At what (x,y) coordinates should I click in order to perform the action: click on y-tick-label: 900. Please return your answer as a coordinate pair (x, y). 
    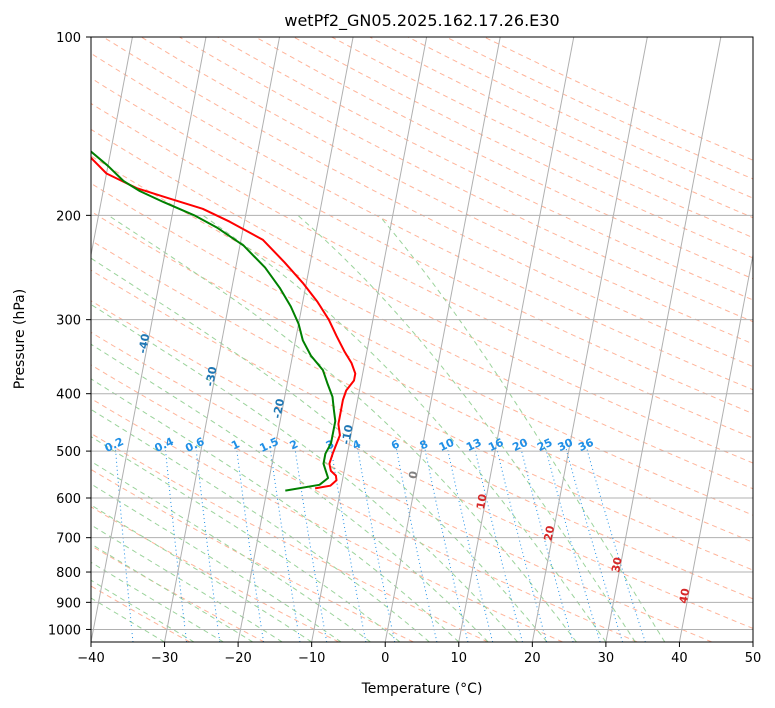
    Looking at the image, I should click on (68, 603).